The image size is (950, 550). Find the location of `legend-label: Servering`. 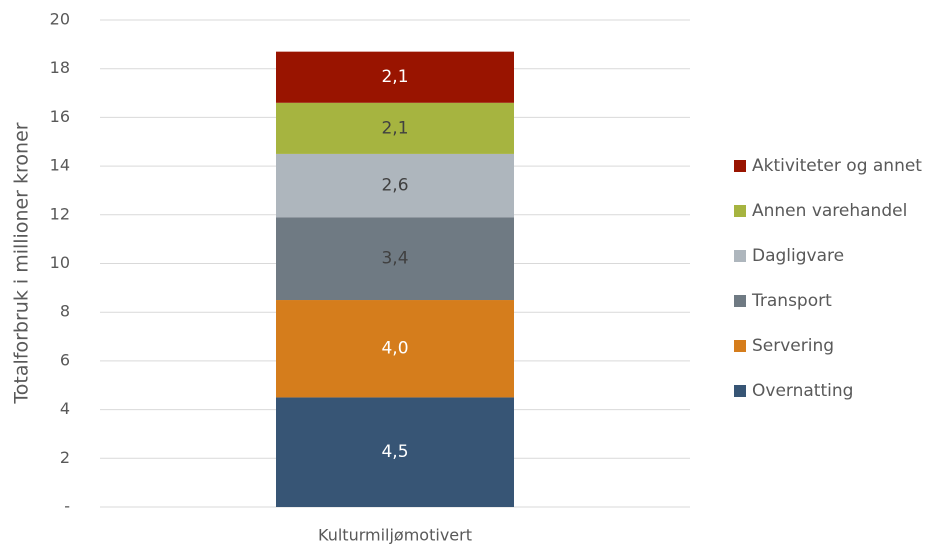

legend-label: Servering is located at coordinates (793, 346).